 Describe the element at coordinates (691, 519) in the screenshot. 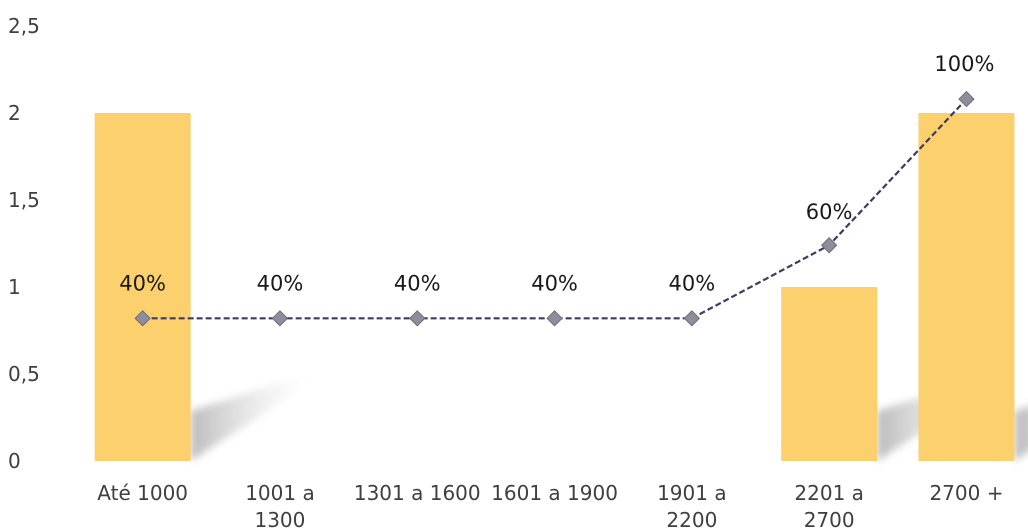

I see `x-tick-label-line: 2200` at that location.